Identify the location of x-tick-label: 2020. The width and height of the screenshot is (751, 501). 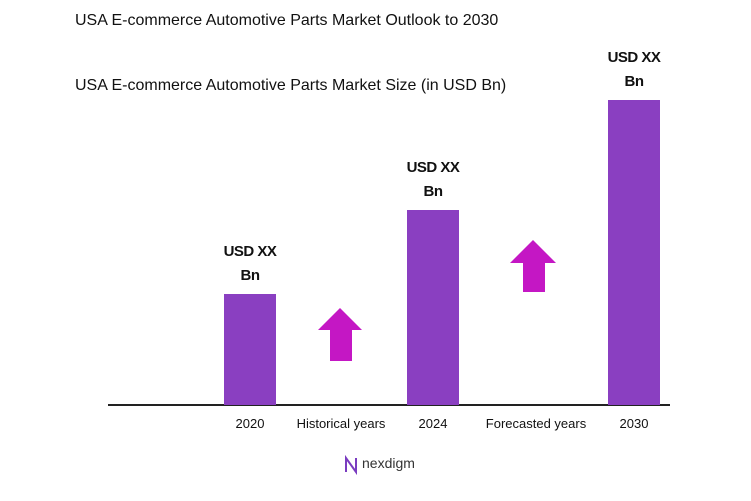
(250, 423).